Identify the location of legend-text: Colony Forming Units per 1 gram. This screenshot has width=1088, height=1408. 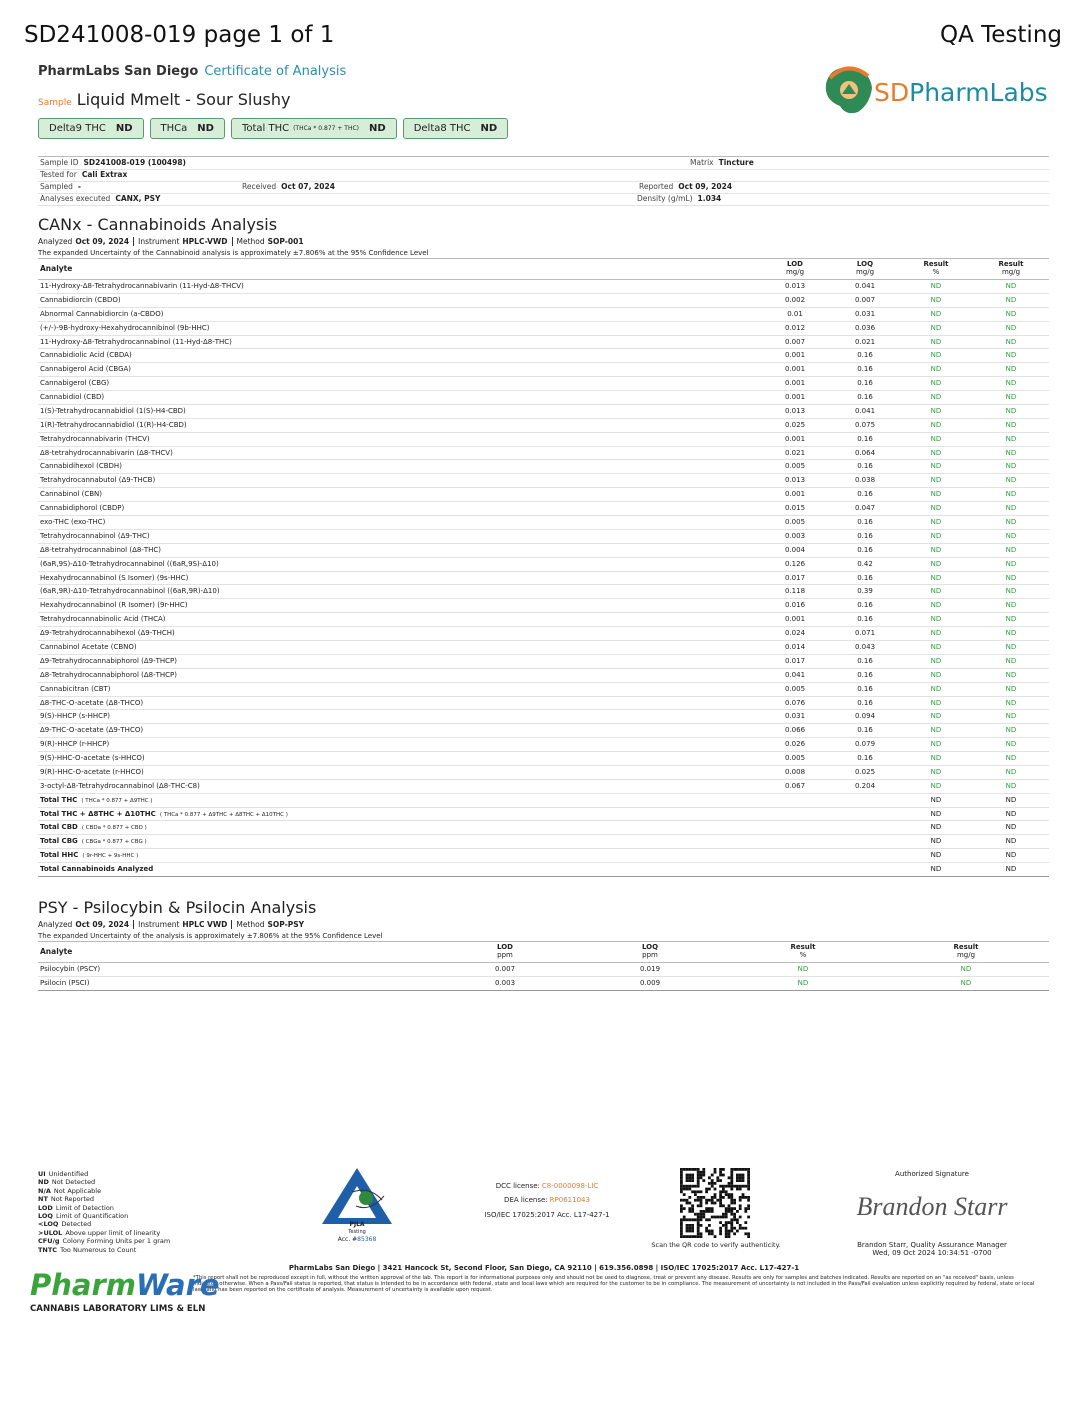
(116, 1241).